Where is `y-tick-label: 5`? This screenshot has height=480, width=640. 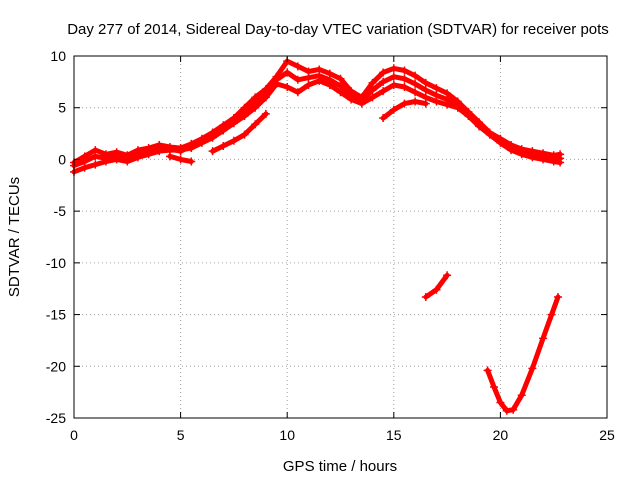 y-tick-label: 5 is located at coordinates (62, 108).